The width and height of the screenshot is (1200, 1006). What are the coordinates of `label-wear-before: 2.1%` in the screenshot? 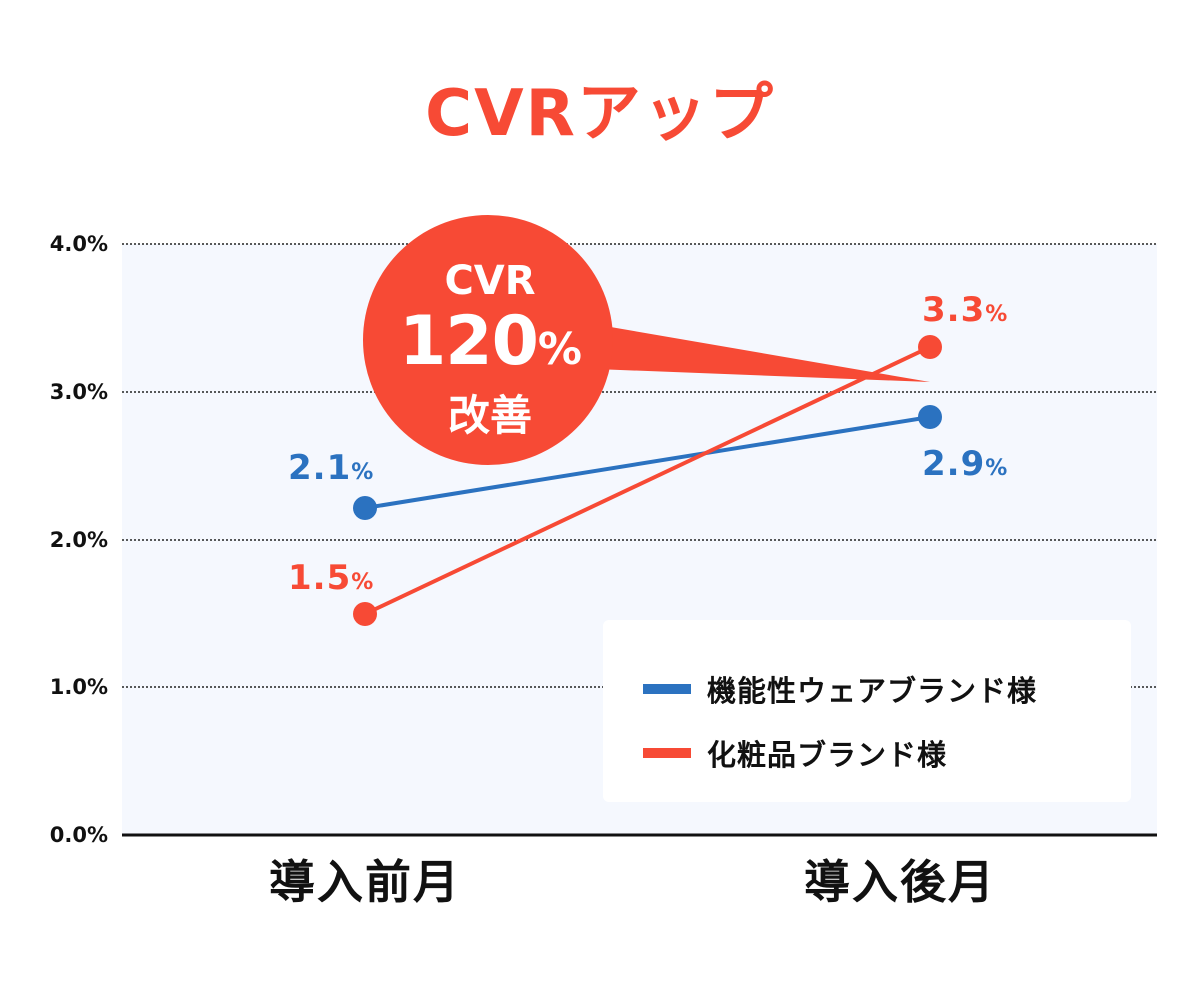 It's located at (331, 468).